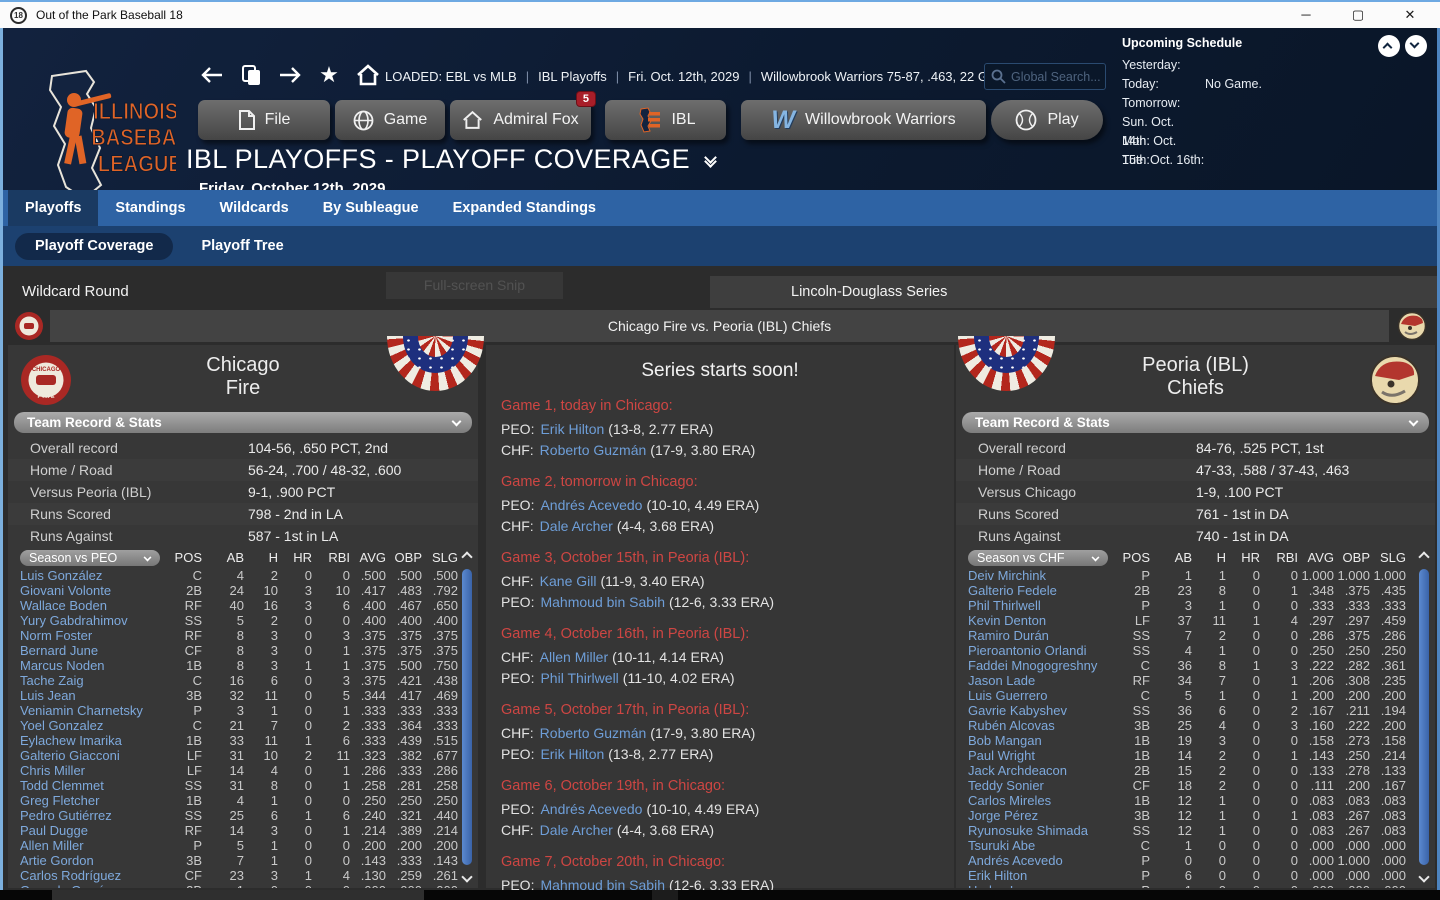 The width and height of the screenshot is (1440, 900). I want to click on player-name-link: Deiv Mirchink, so click(1007, 575).